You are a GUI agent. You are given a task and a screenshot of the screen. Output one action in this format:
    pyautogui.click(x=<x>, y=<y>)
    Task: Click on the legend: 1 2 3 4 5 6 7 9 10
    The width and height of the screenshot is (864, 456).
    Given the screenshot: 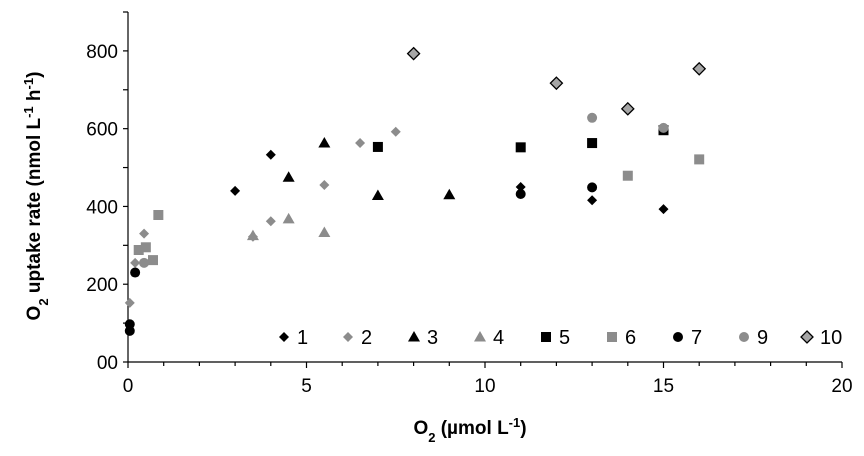 What is the action you would take?
    pyautogui.click(x=560, y=338)
    